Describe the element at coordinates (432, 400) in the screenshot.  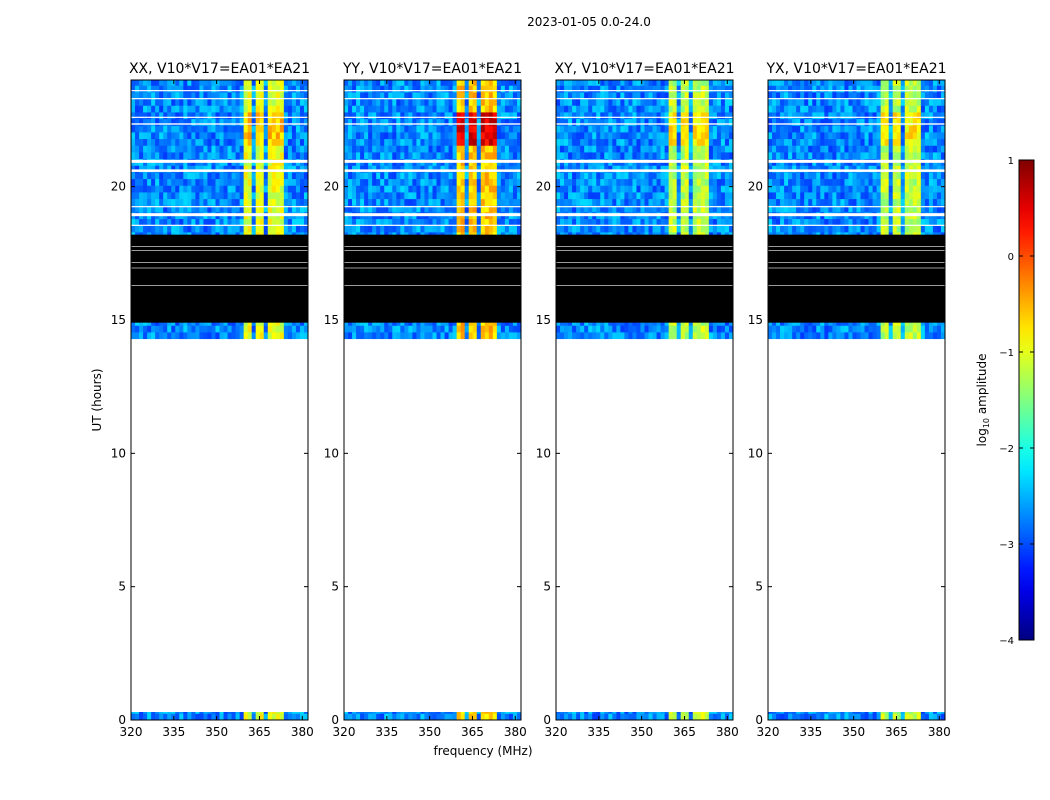
I see `heatmap-cells` at that location.